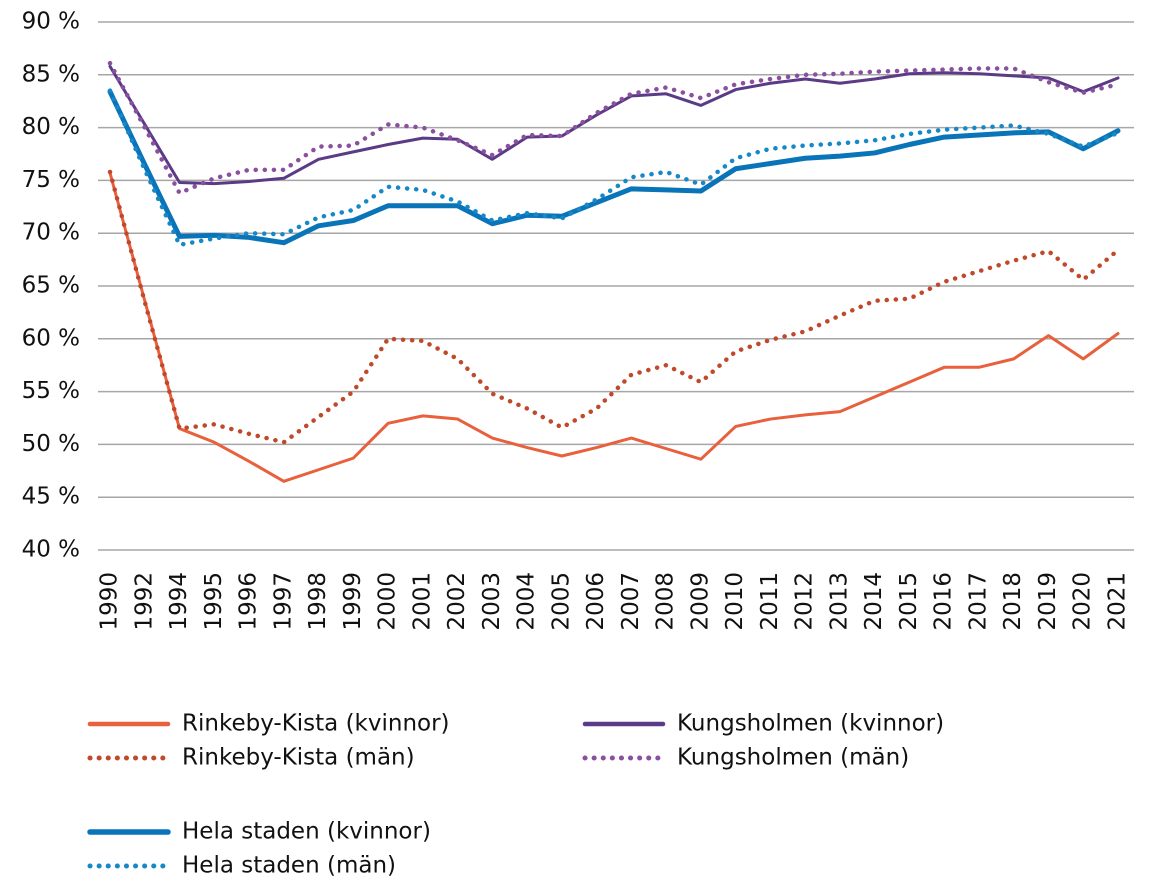  Describe the element at coordinates (810, 724) in the screenshot. I see `legend-label: Kungsholmen (kvinnor)` at that location.